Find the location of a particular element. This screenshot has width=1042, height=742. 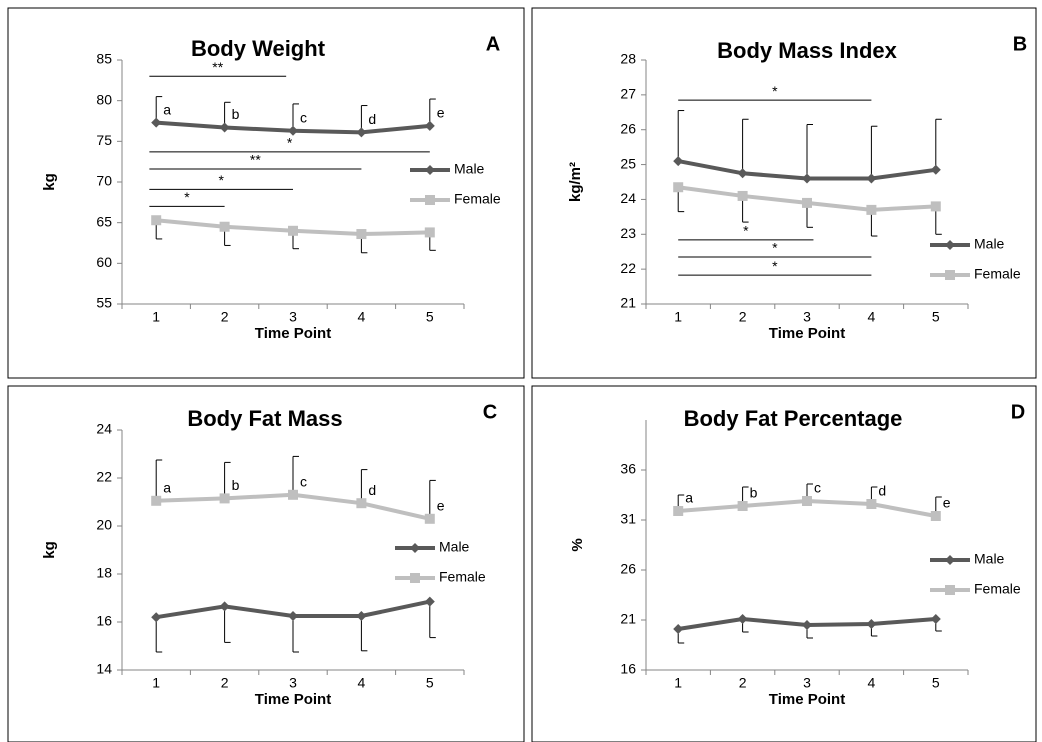

y-tick-label: 80 is located at coordinates (104, 99).